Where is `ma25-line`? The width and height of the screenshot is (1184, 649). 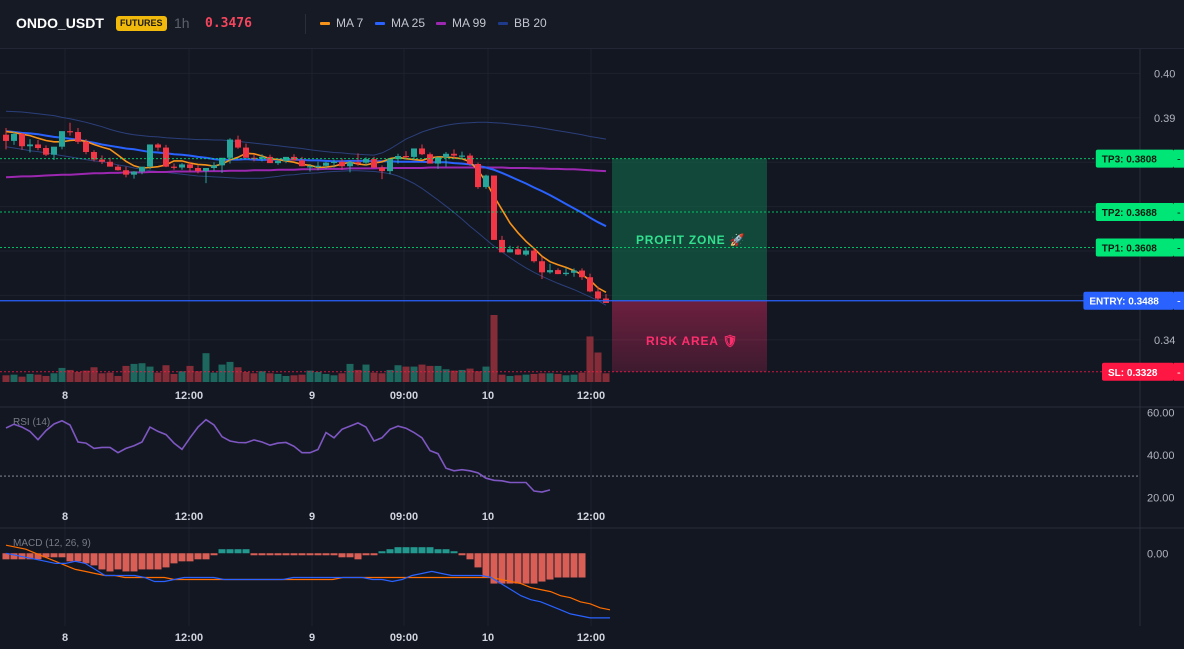
ma25-line is located at coordinates (306, 179).